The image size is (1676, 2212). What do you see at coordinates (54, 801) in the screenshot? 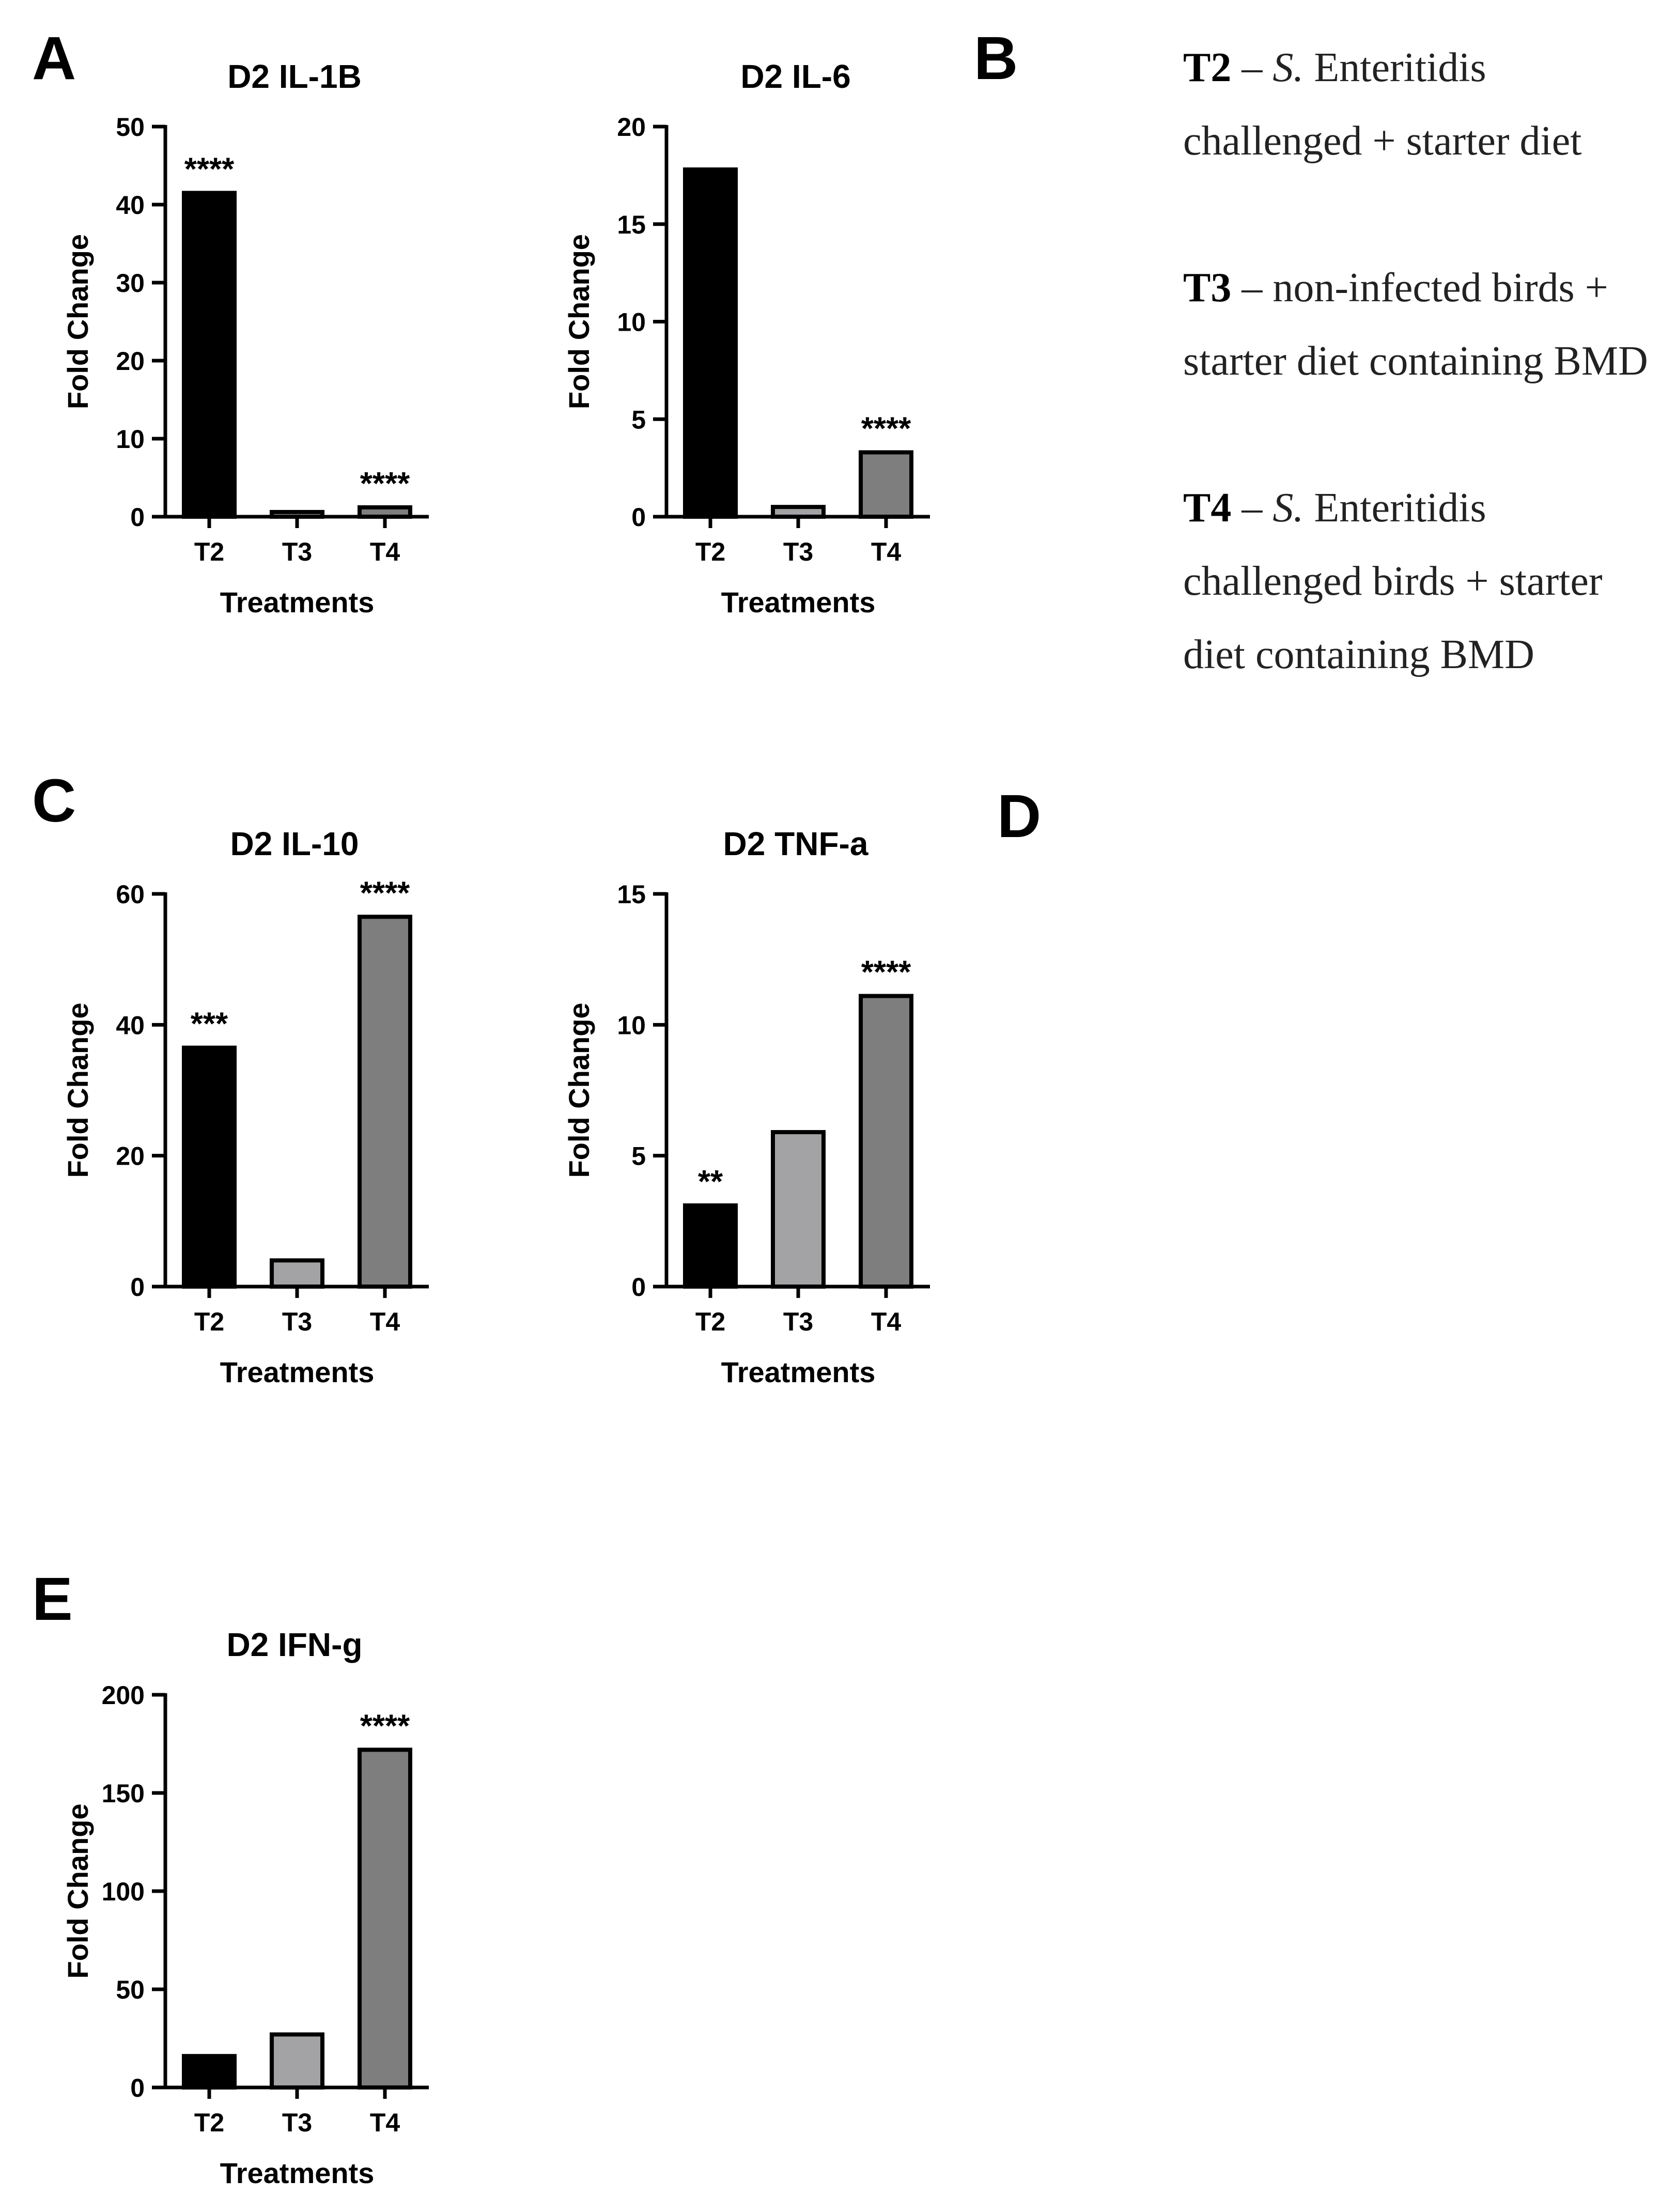
I see `panel-letter-c: C` at bounding box center [54, 801].